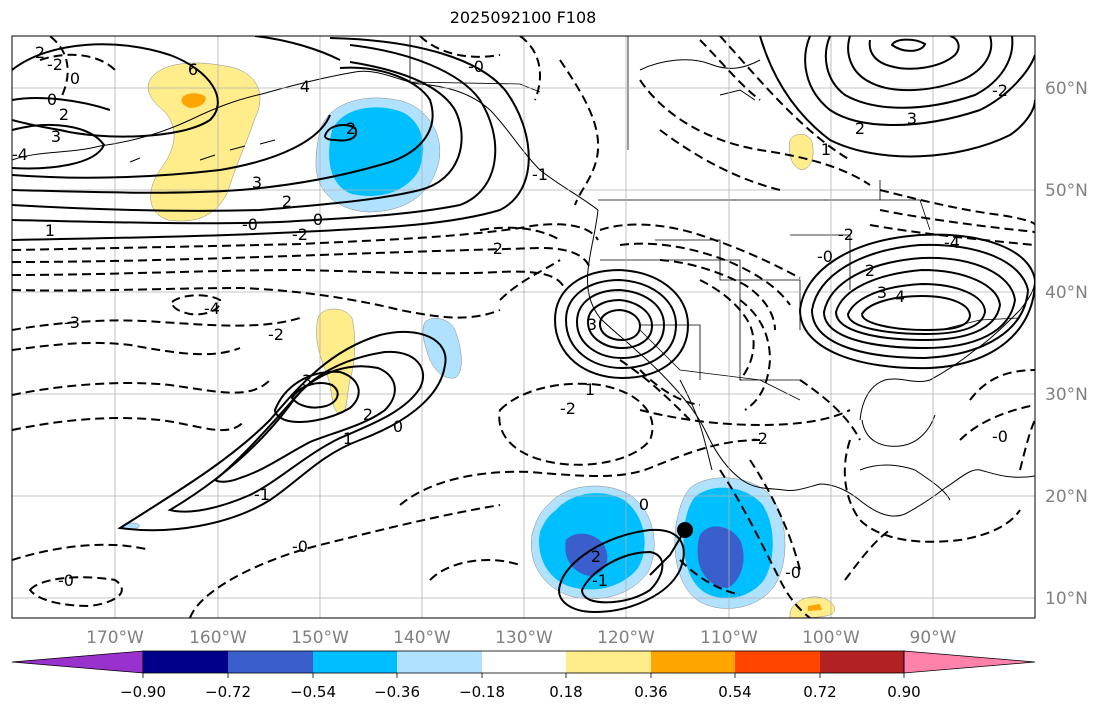 This screenshot has width=1105, height=712. I want to click on colorbar-extend-low, so click(77, 662).